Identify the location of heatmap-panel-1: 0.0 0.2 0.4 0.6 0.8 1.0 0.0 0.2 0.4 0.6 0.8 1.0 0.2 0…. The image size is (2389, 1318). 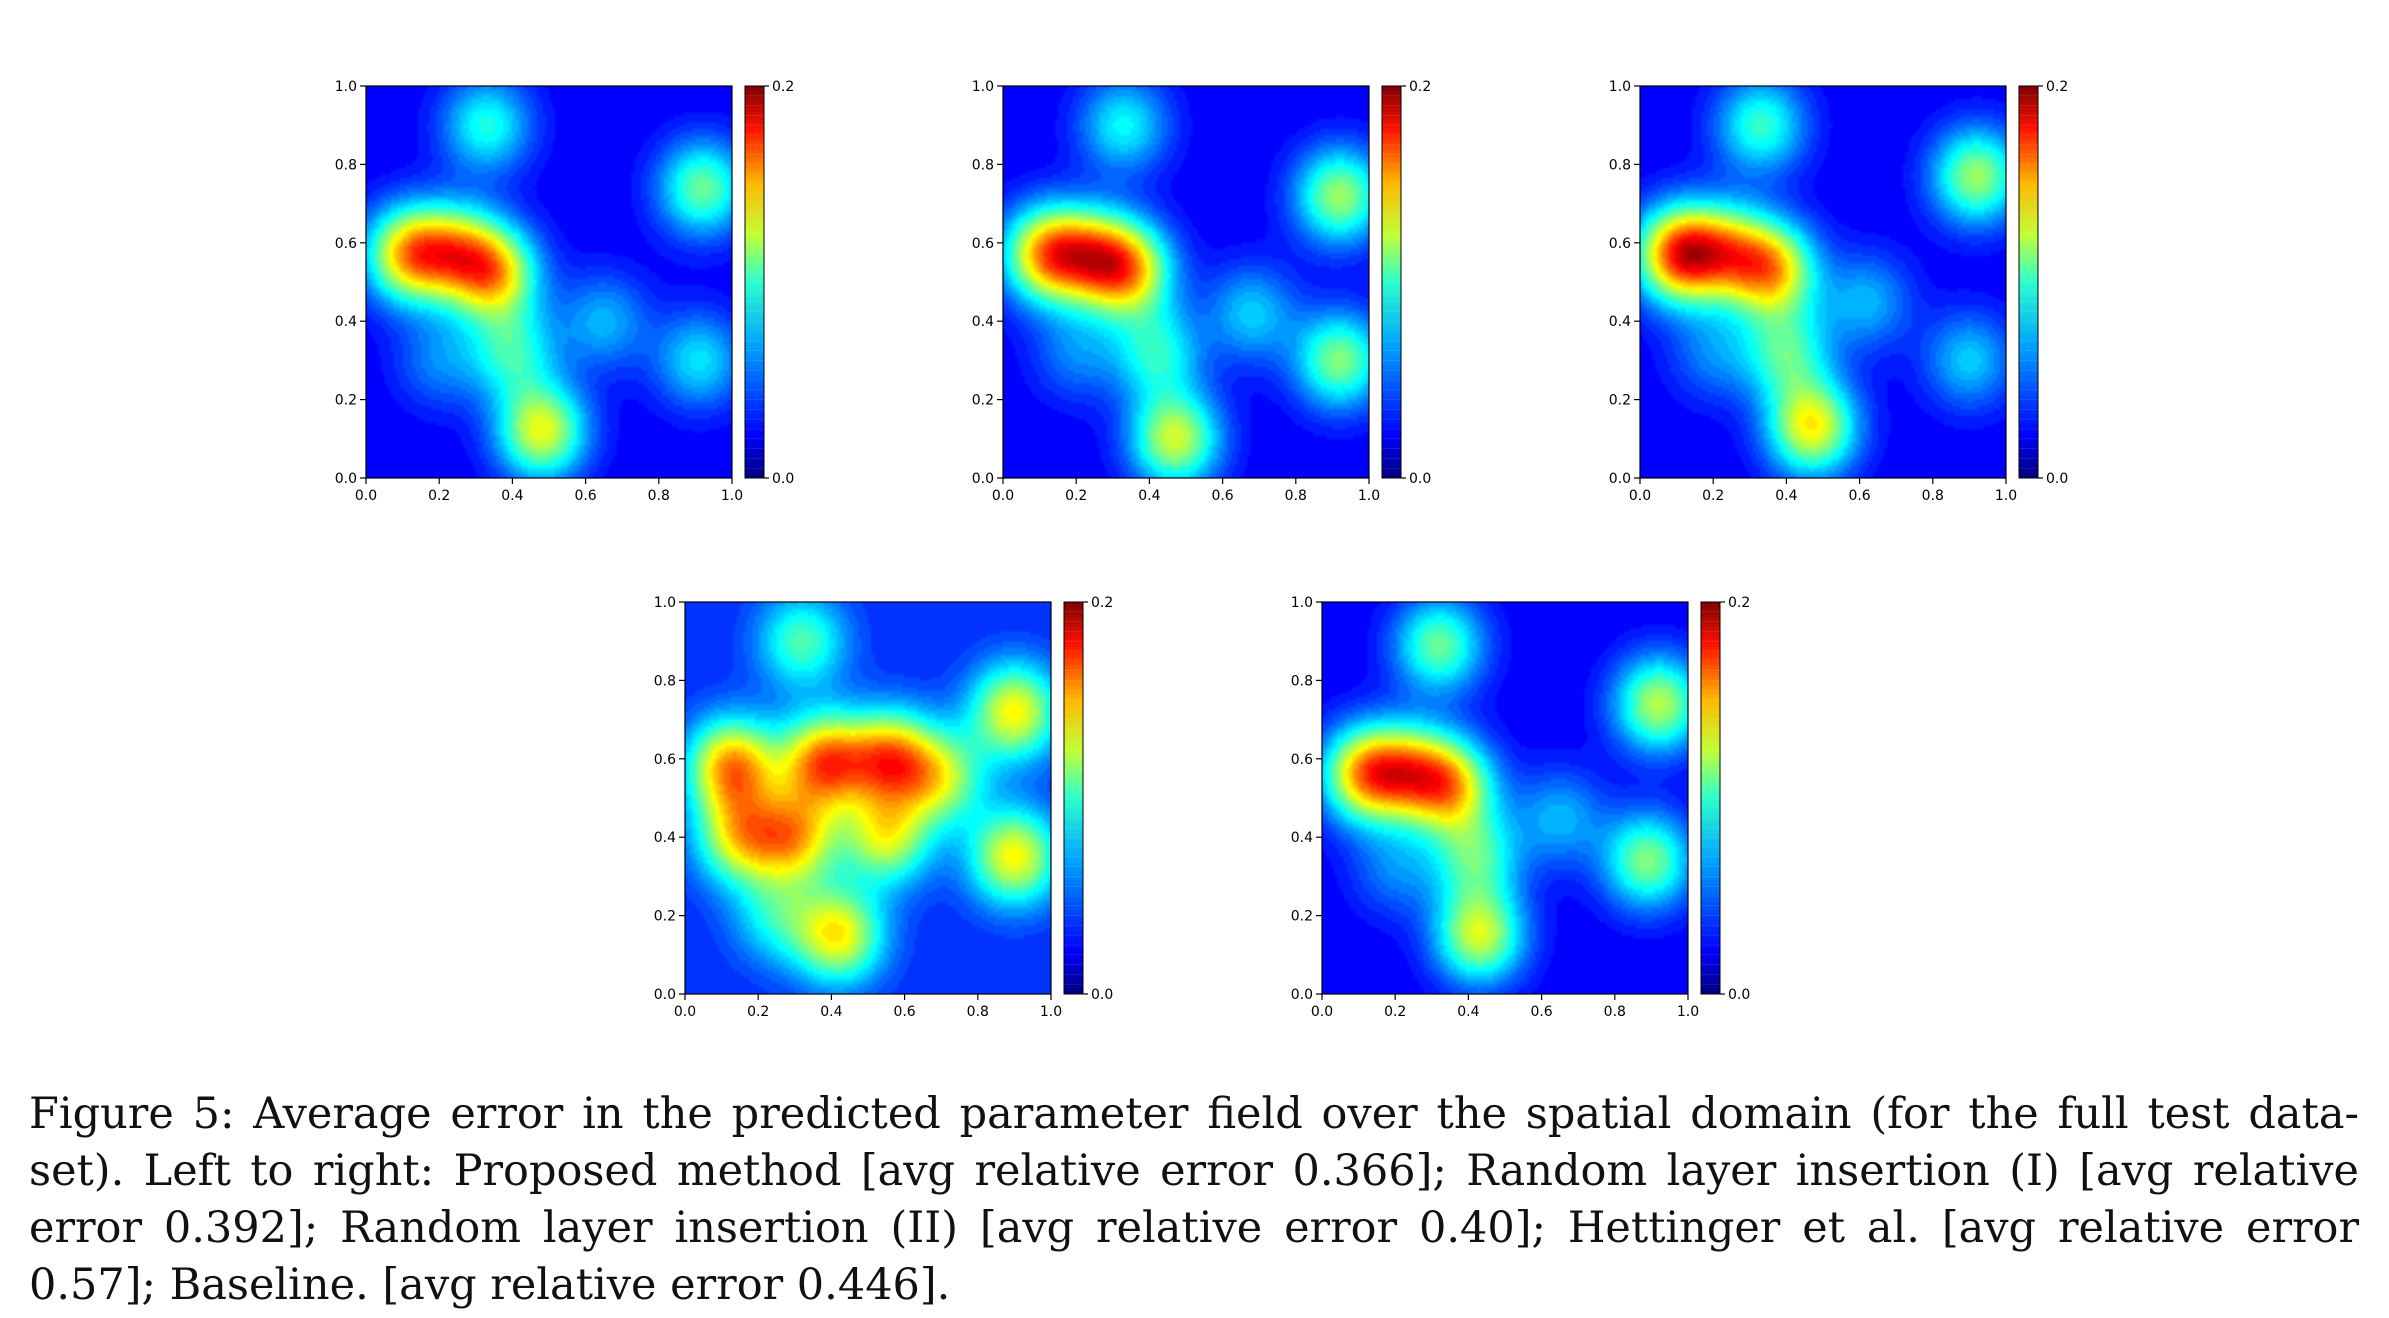
(565, 291).